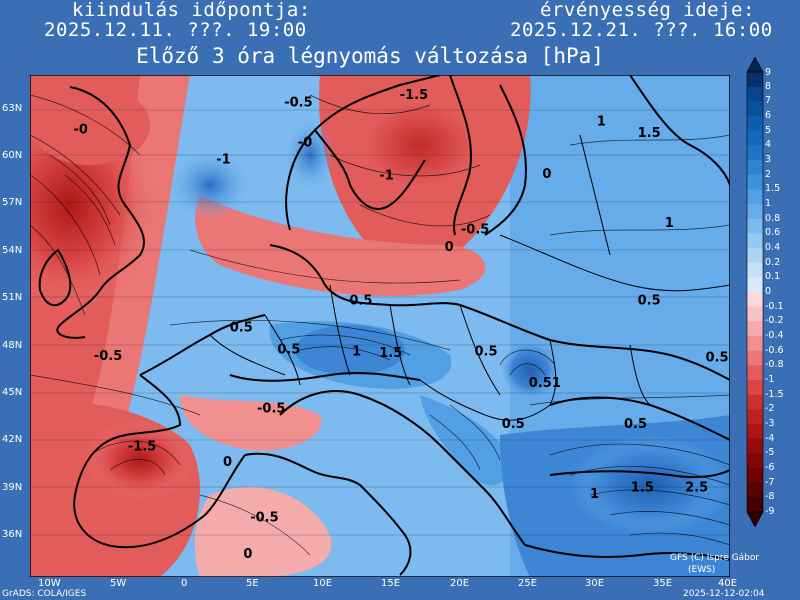 This screenshot has height=600, width=800. What do you see at coordinates (755, 519) in the screenshot?
I see `colorbar-min-arrow` at bounding box center [755, 519].